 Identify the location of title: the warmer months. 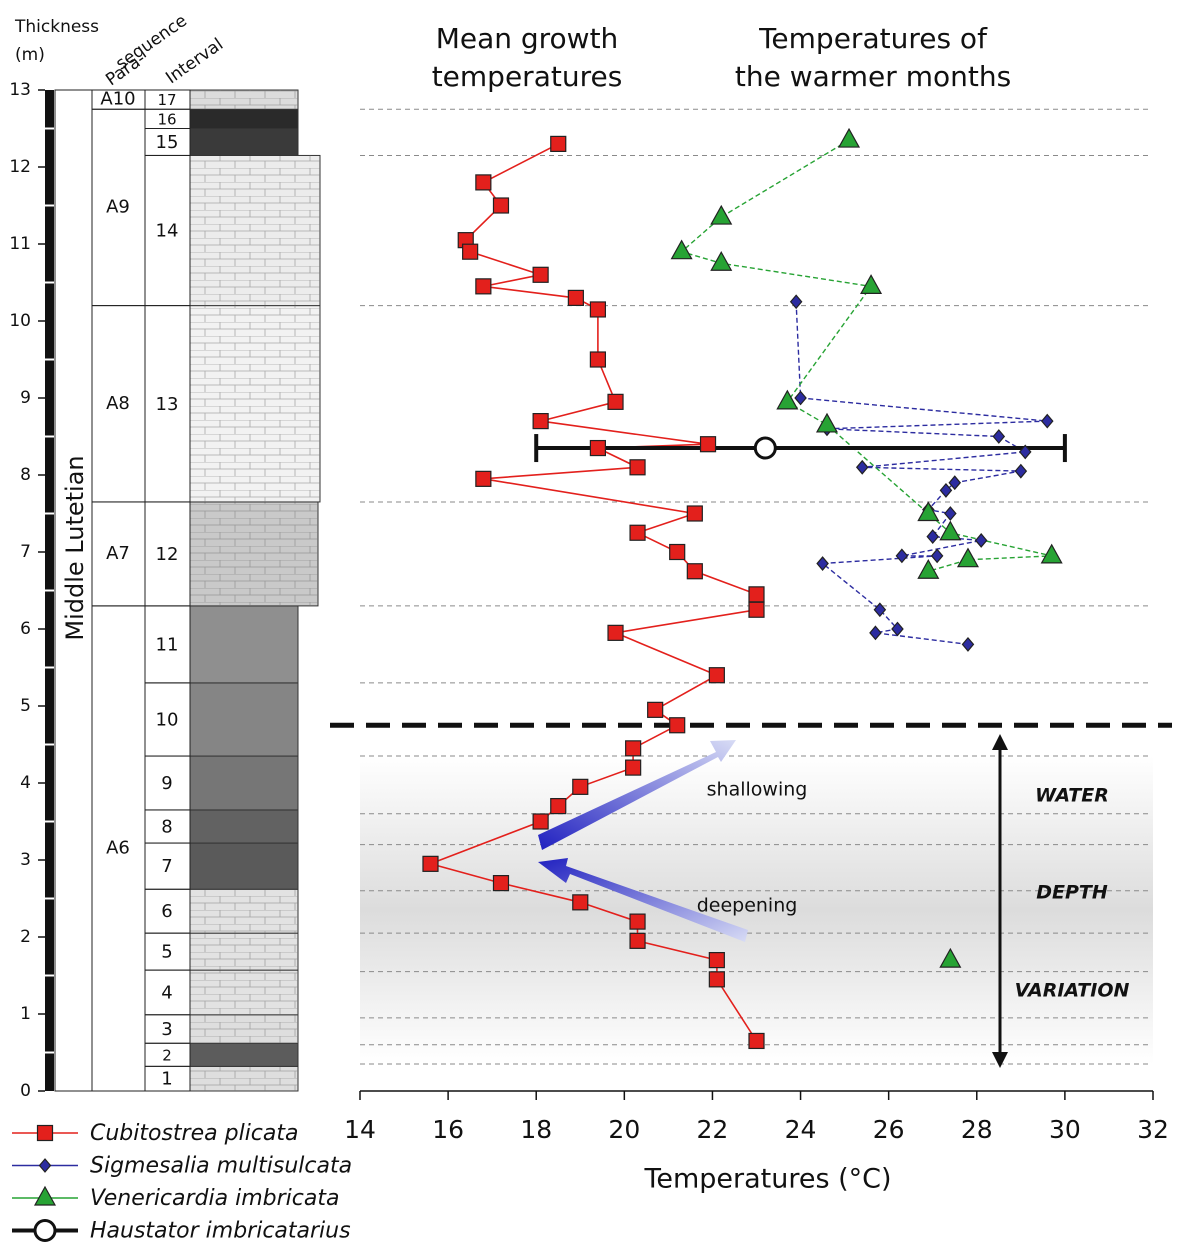
(873, 76).